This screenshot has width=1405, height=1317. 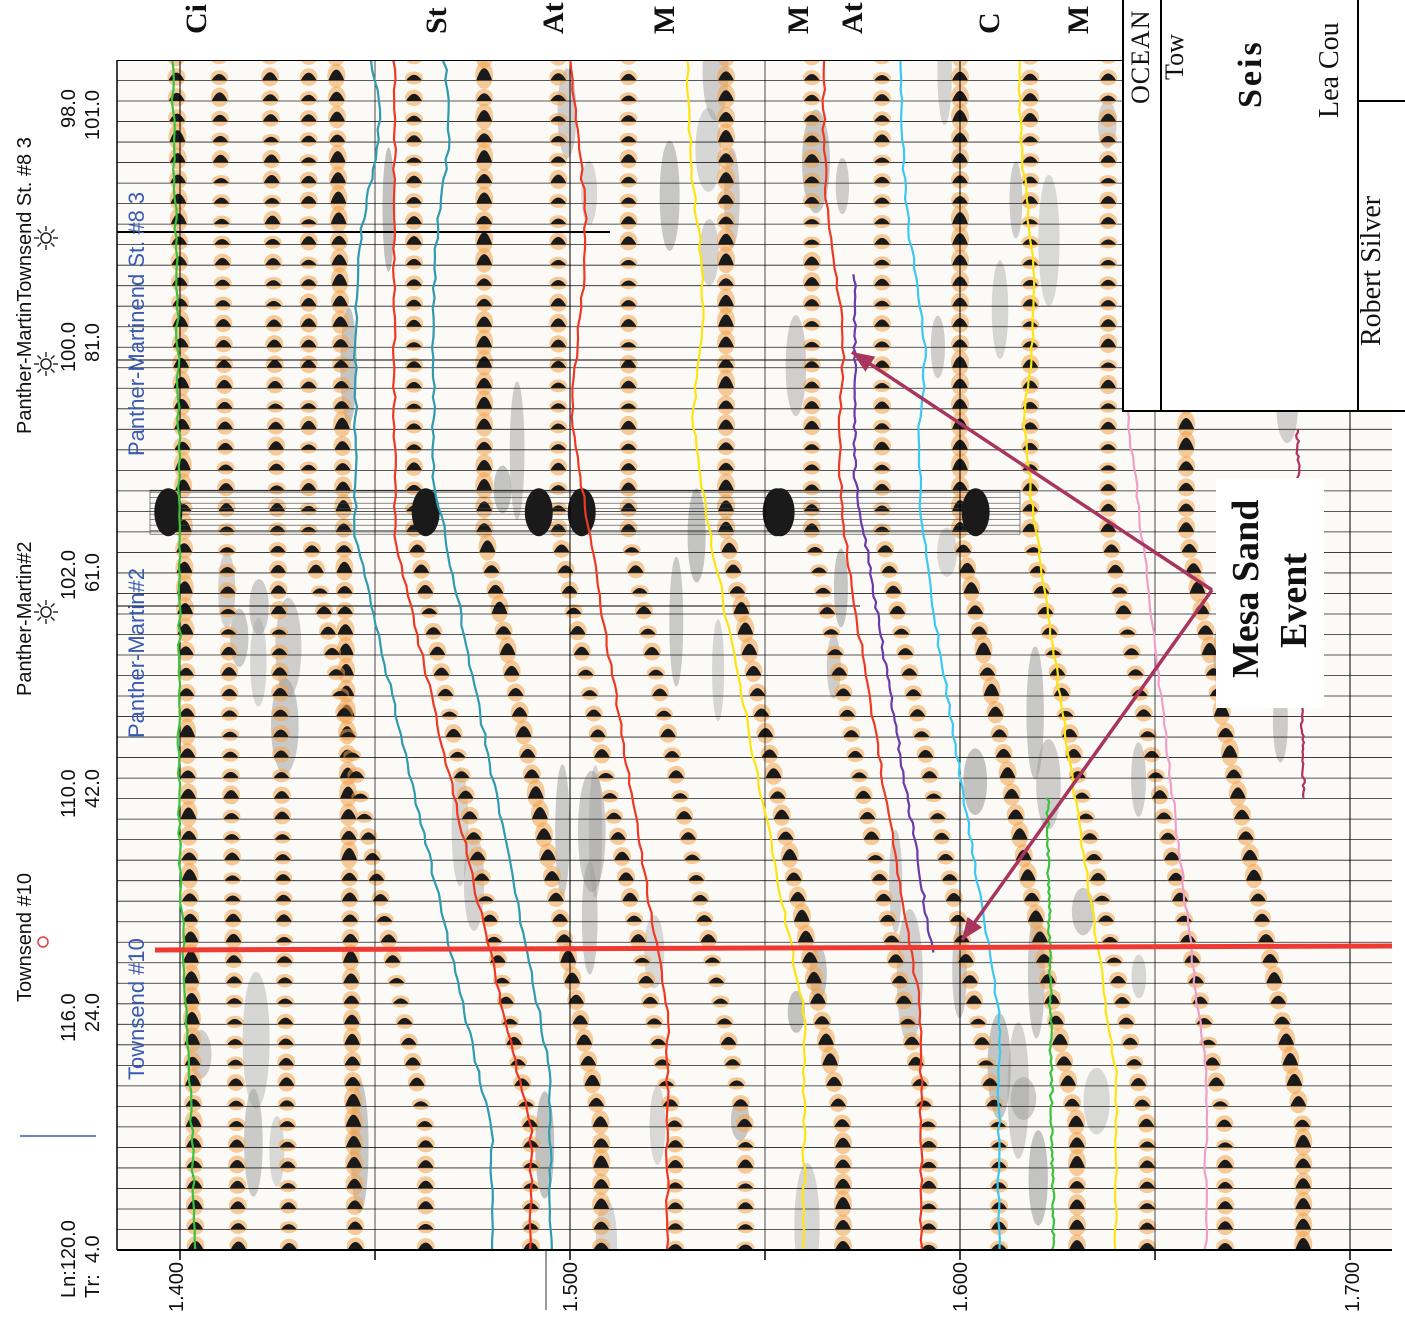 I want to click on well-tie-event, so click(x=975, y=512).